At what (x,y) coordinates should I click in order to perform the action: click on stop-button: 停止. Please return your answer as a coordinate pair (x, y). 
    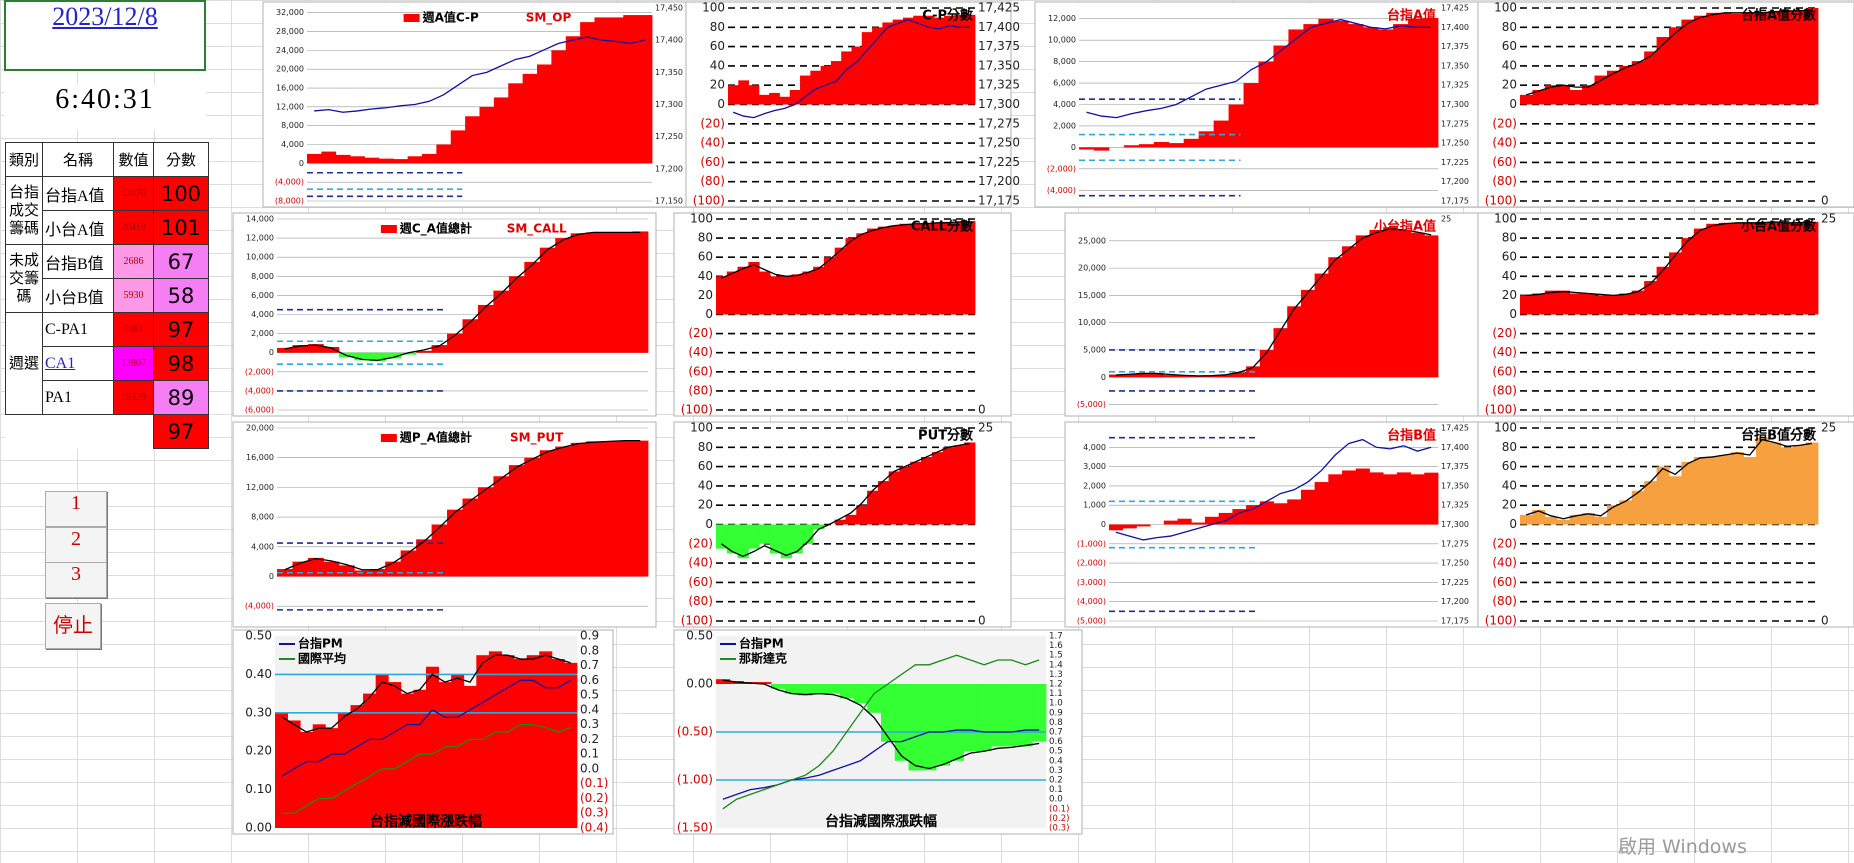
    Looking at the image, I should click on (73, 626).